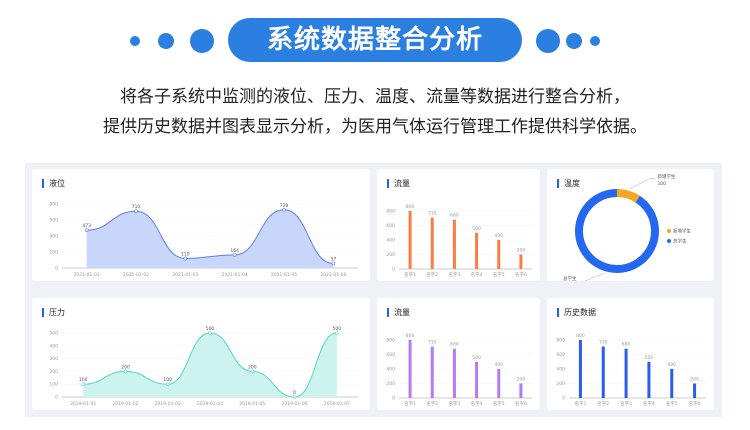  Describe the element at coordinates (87, 275) in the screenshot. I see `x-tick-label: 2021-01-01` at that location.